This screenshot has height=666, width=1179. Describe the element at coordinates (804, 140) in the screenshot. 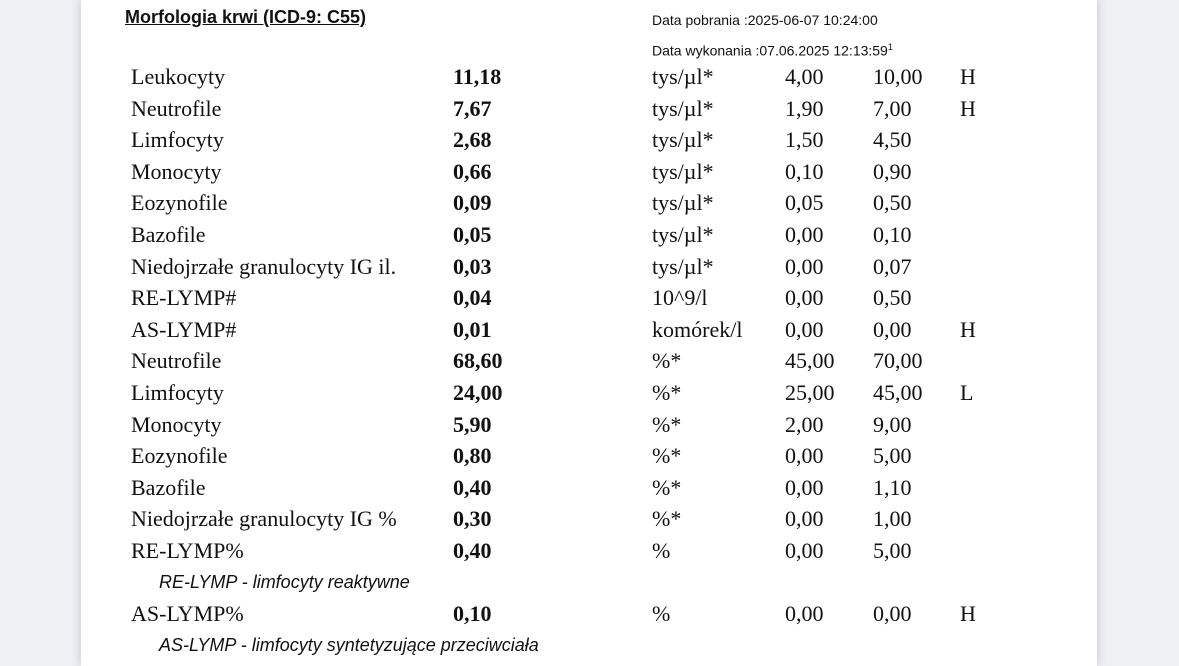

I see `range-low: 1,50` at that location.